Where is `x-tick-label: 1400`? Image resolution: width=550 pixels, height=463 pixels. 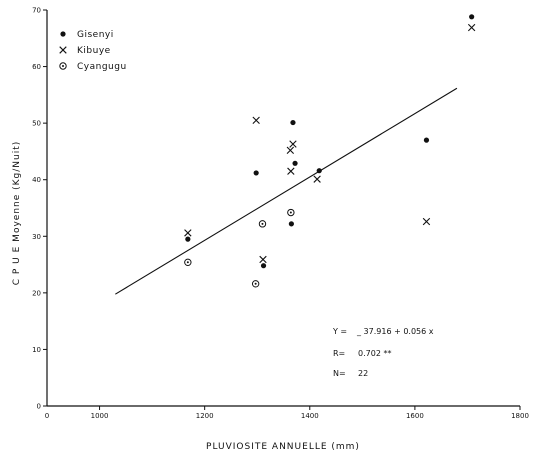
x-tick-label: 1400 is located at coordinates (310, 416).